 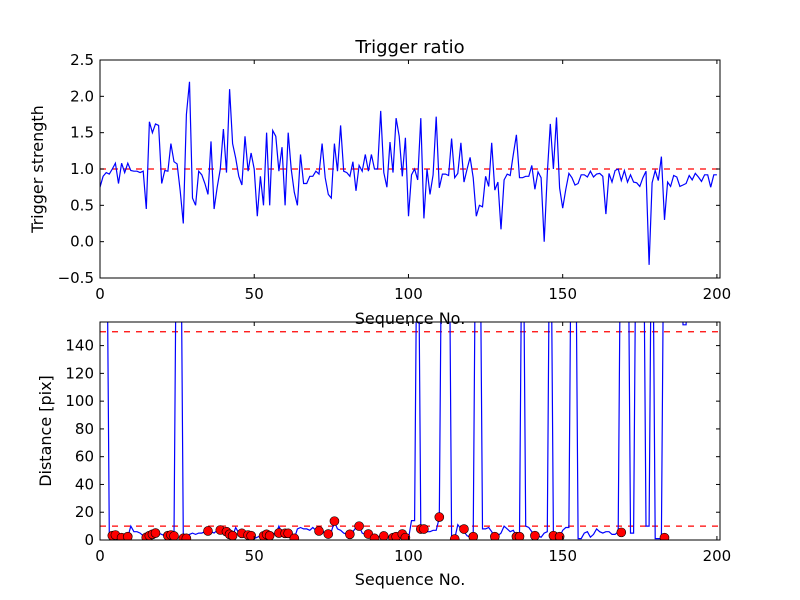 I want to click on bottom-x-tick-label: 0, so click(x=100, y=556).